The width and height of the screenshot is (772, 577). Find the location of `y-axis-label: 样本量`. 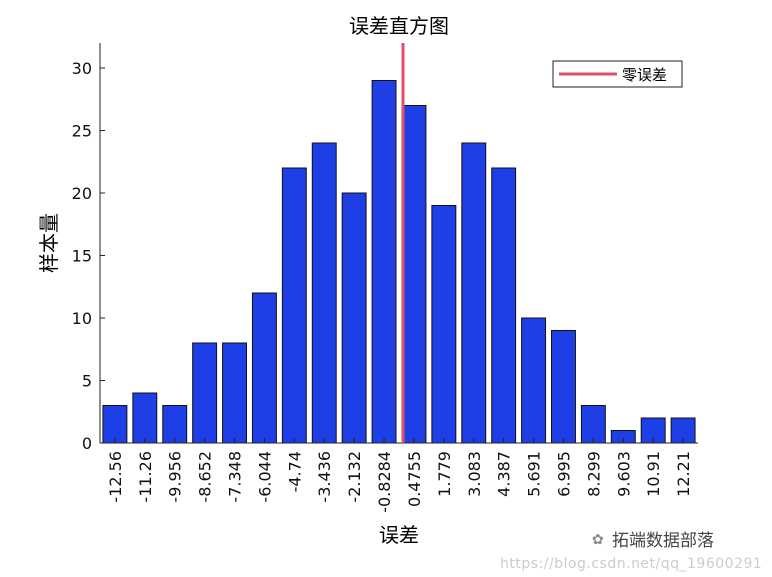

y-axis-label: 样本量 is located at coordinates (49, 243).